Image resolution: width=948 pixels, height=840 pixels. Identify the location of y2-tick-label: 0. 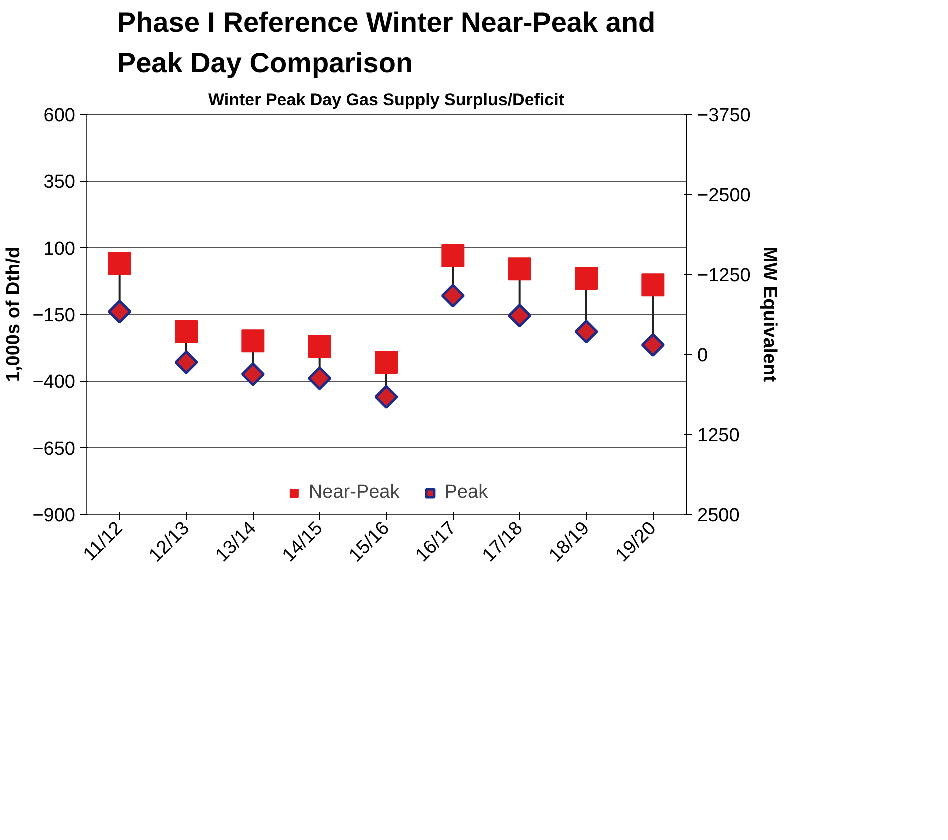
(703, 356).